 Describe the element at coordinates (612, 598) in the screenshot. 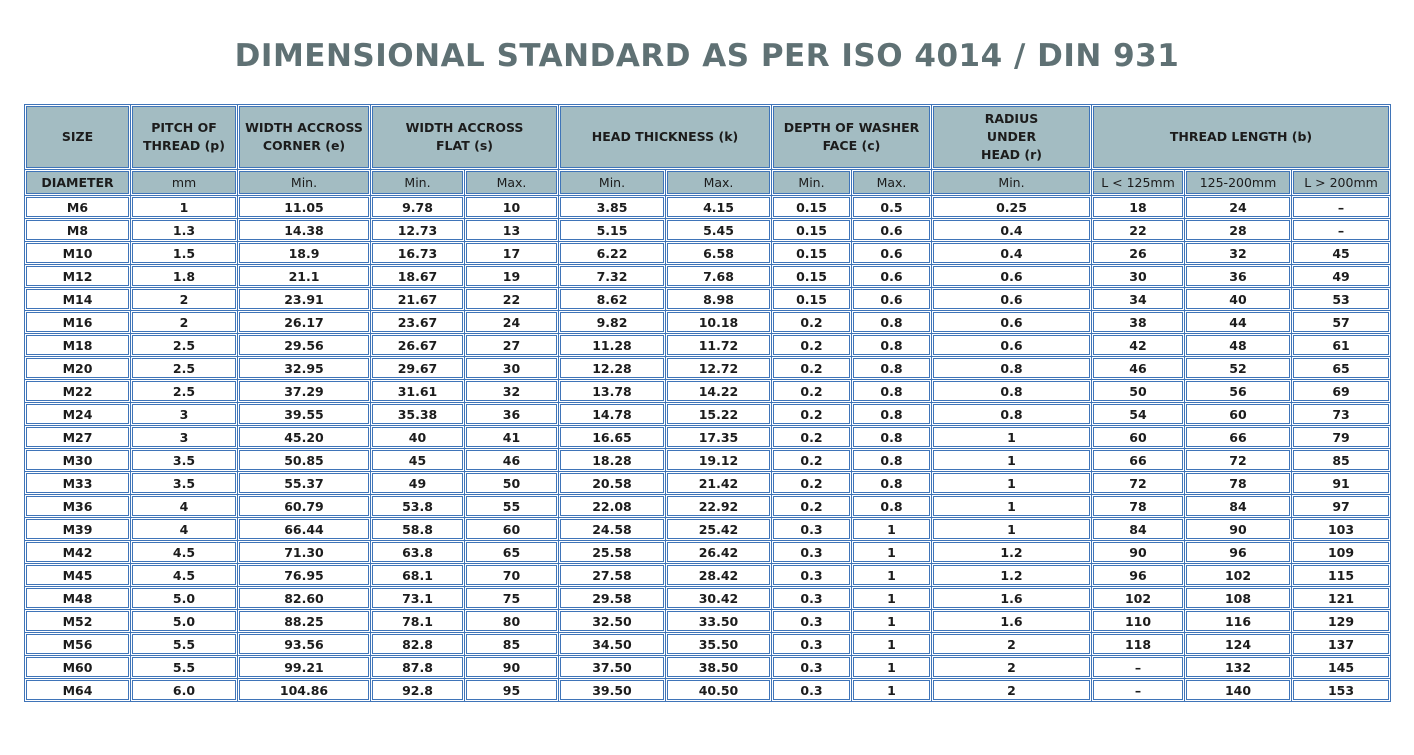

I see `table-cell: 29.58` at that location.